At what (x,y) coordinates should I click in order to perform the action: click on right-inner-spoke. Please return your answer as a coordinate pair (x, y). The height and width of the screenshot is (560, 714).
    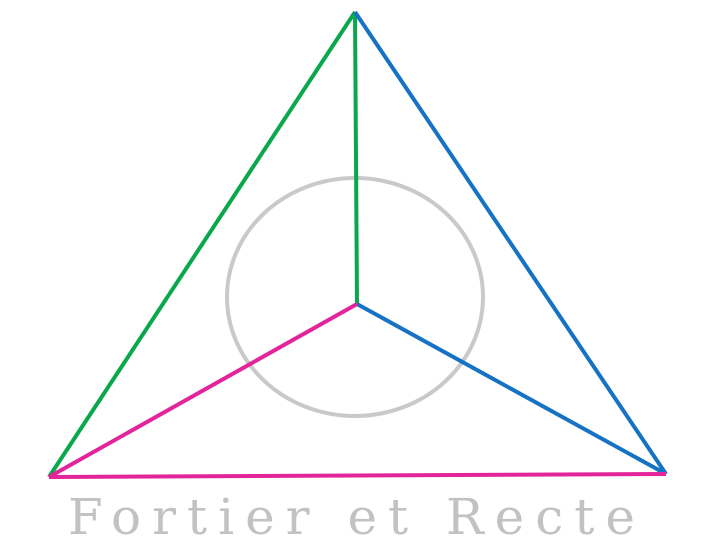
    Looking at the image, I should click on (511, 389).